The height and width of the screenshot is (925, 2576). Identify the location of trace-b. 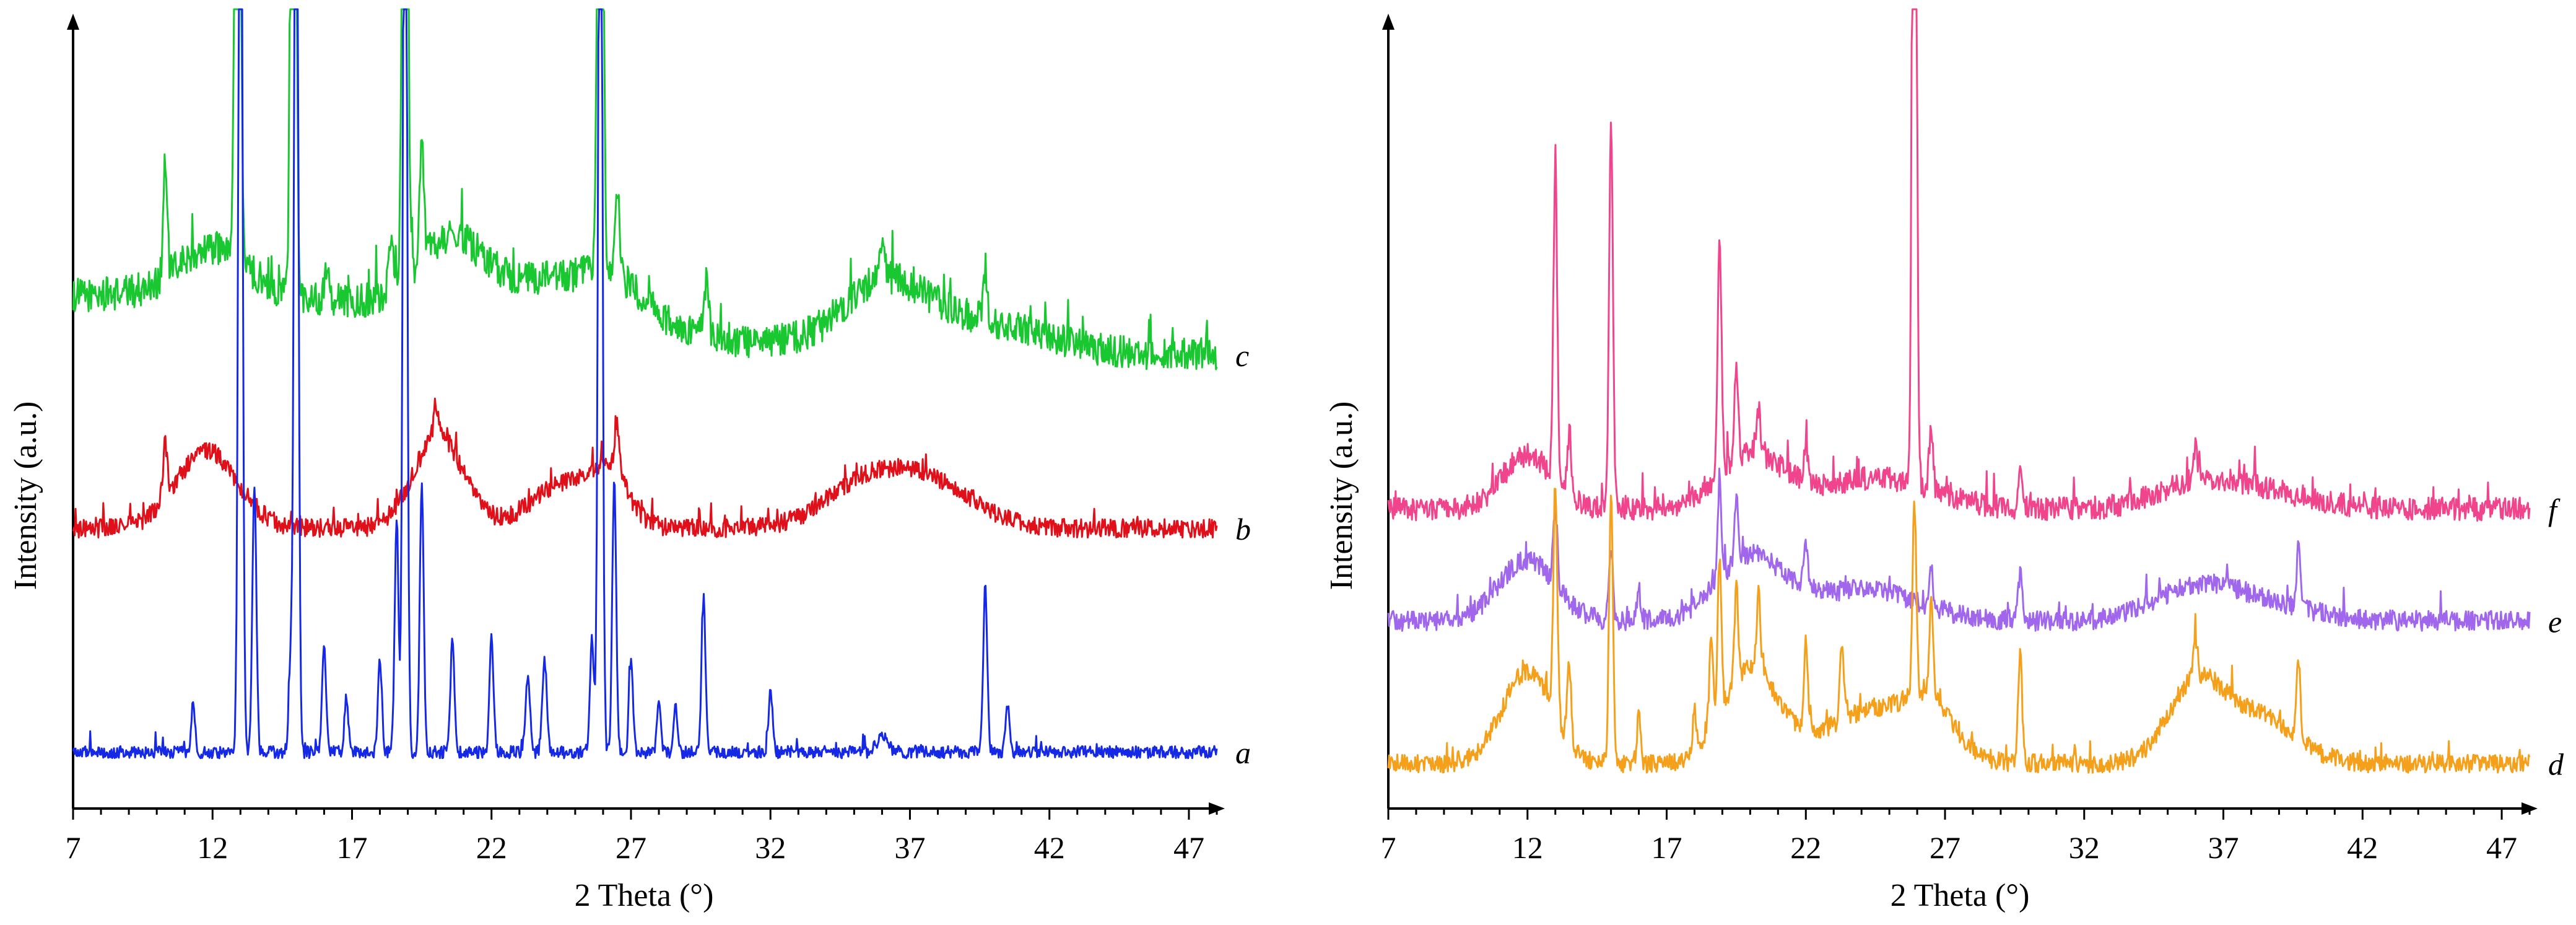
(645, 468).